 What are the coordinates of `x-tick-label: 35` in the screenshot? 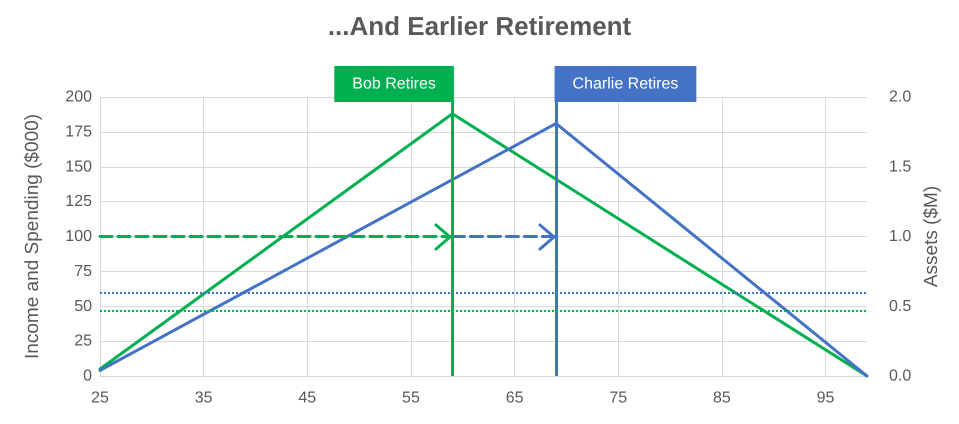 It's located at (203, 398).